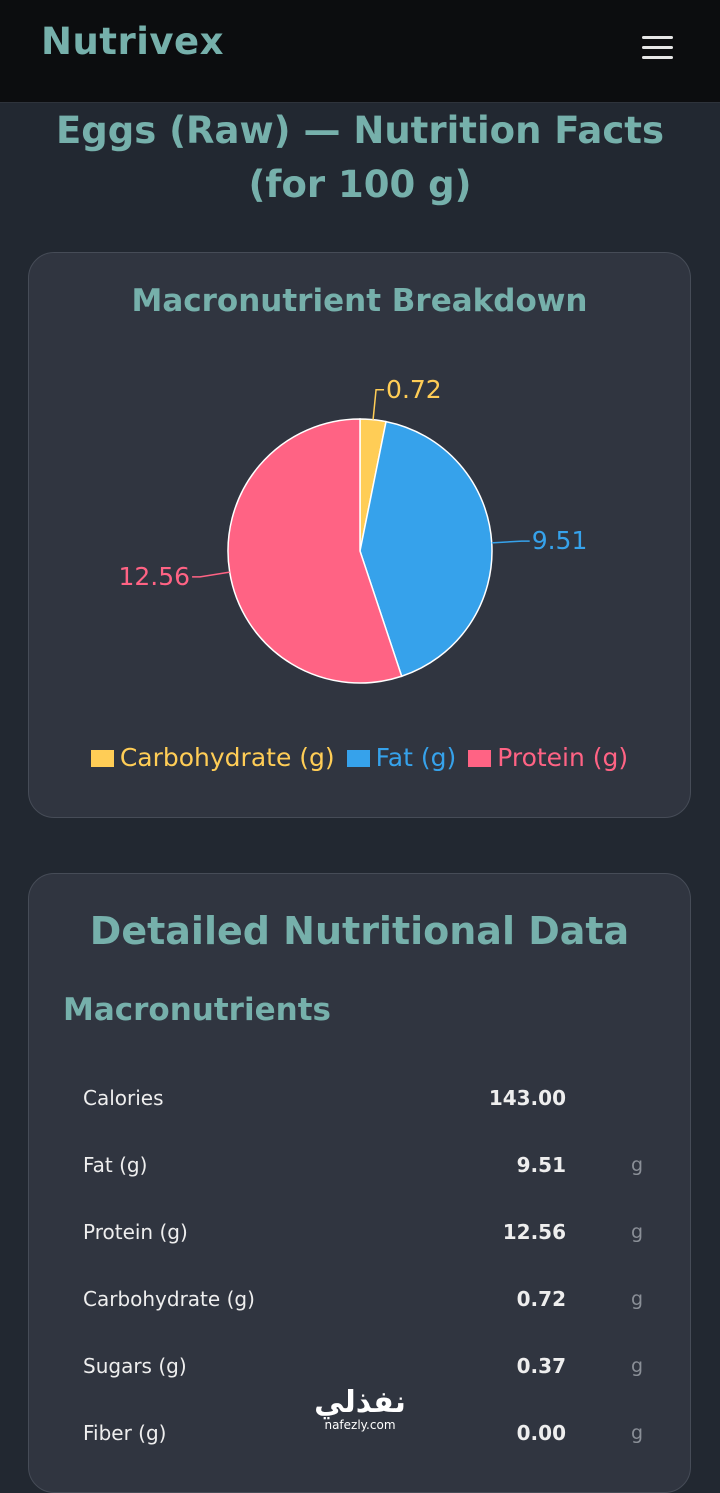 Image resolution: width=720 pixels, height=1493 pixels. What do you see at coordinates (541, 1433) in the screenshot?
I see `nutrient-value: 0.00` at bounding box center [541, 1433].